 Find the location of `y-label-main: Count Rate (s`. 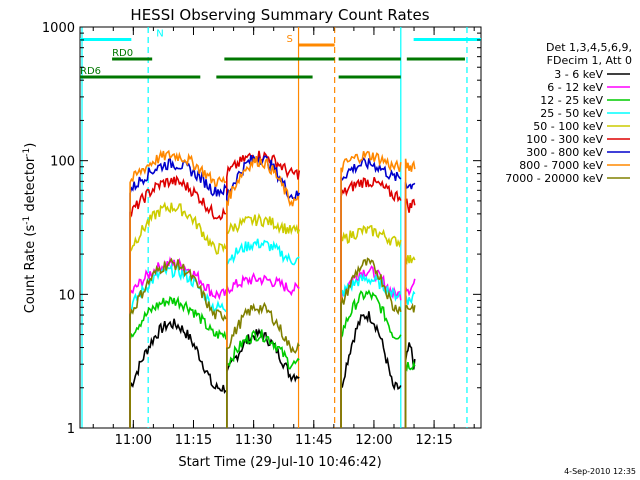

y-label-main: Count Rate (s is located at coordinates (30, 269).